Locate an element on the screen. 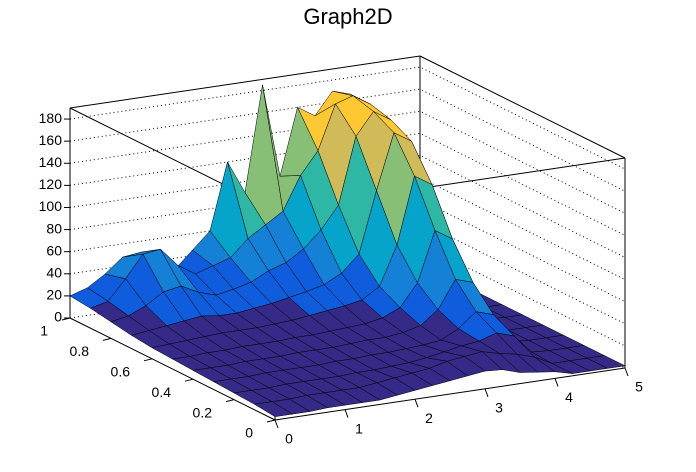  z-tick-label: 120 is located at coordinates (51, 184).